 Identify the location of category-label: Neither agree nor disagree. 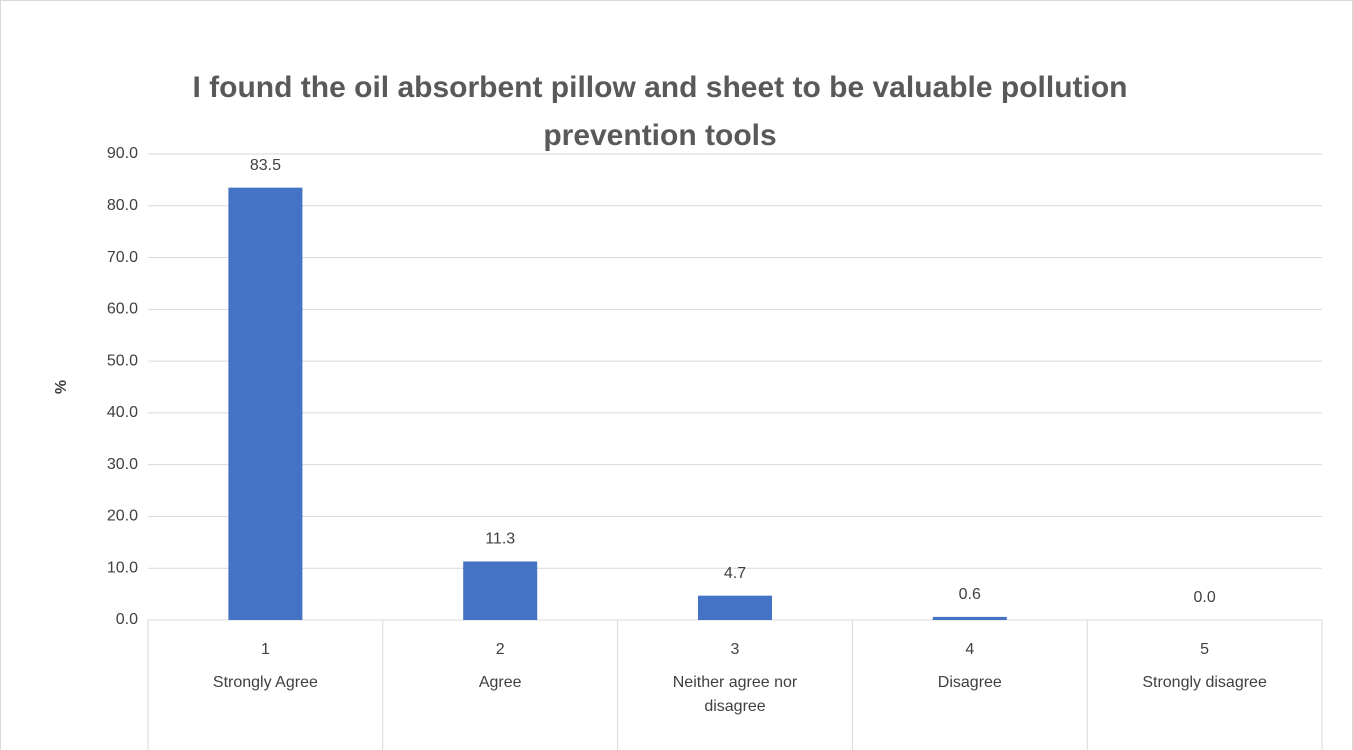
(735, 694).